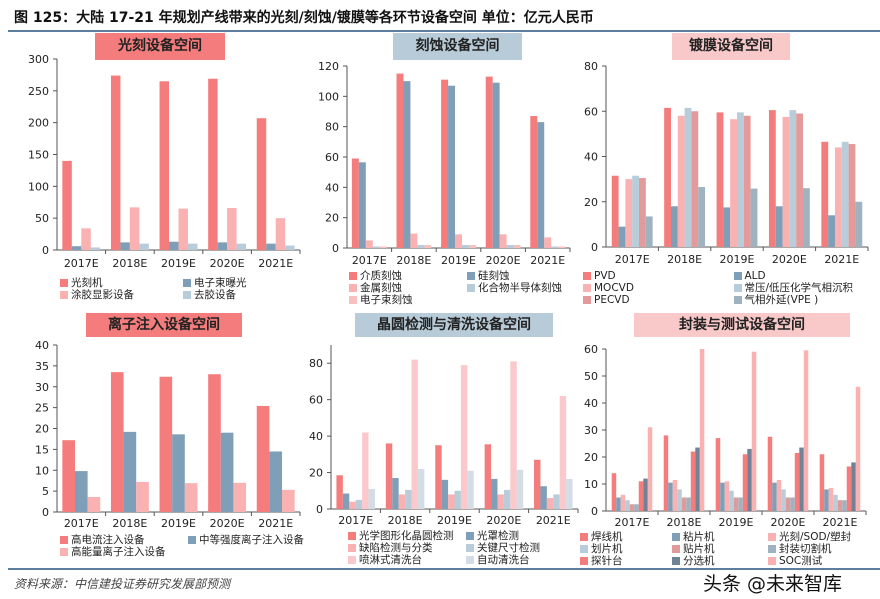  What do you see at coordinates (523, 288) in the screenshot?
I see `legend-item: 化合物半导体刻蚀` at bounding box center [523, 288].